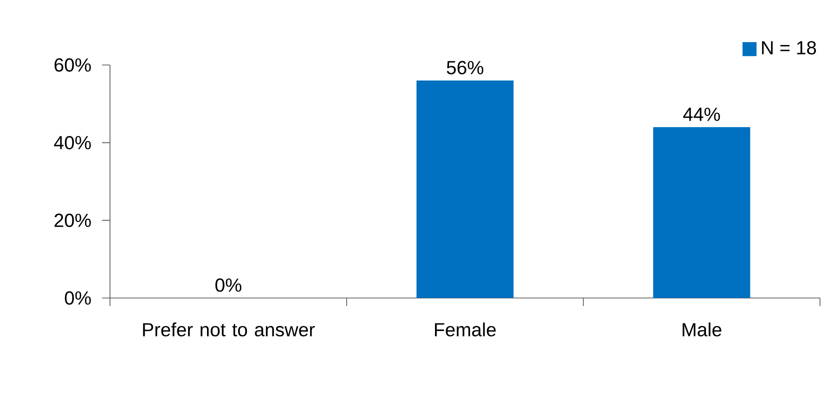  What do you see at coordinates (789, 47) in the screenshot?
I see `legend-label: N = 18` at bounding box center [789, 47].